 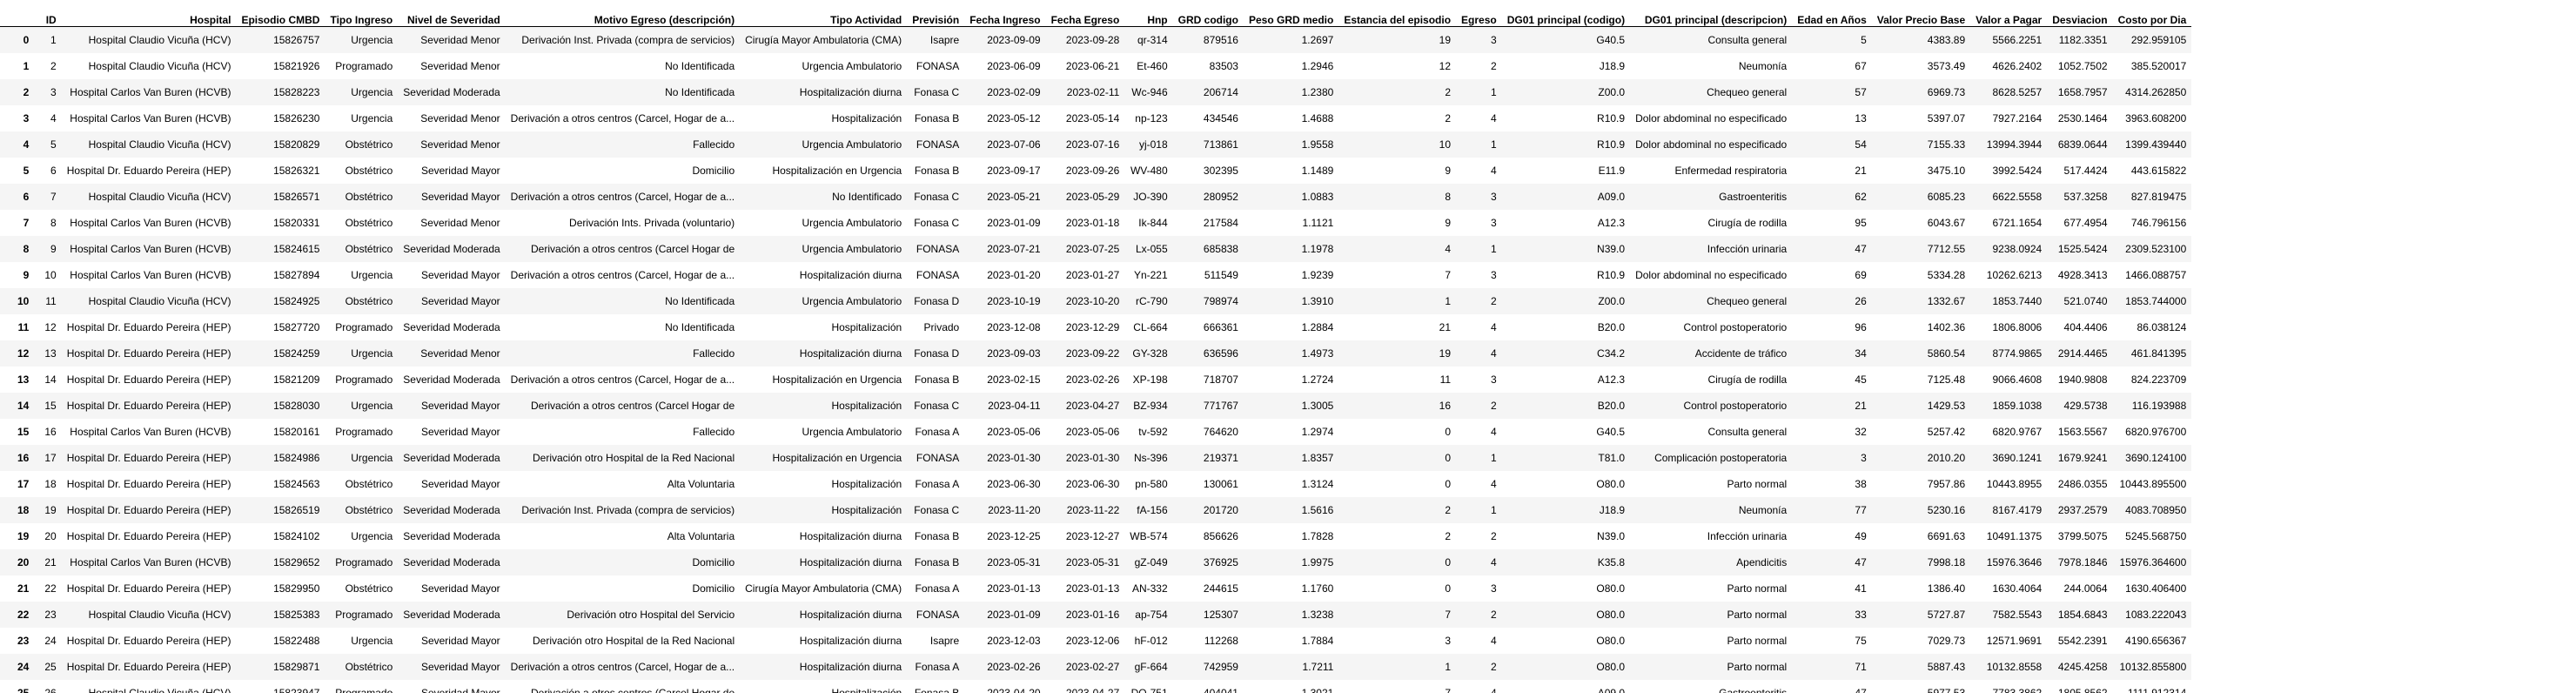 What do you see at coordinates (2085, 405) in the screenshot?
I see `table-cell: 429.5738` at bounding box center [2085, 405].